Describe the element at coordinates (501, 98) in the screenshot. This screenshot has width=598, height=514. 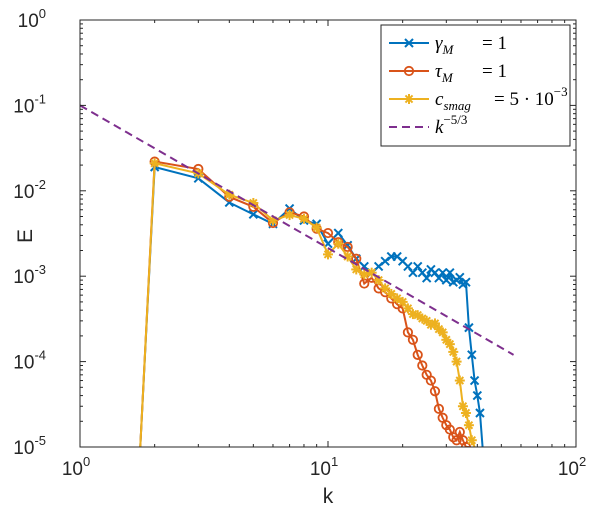
I see `legend-label: csmag = 5 · 10−3` at that location.